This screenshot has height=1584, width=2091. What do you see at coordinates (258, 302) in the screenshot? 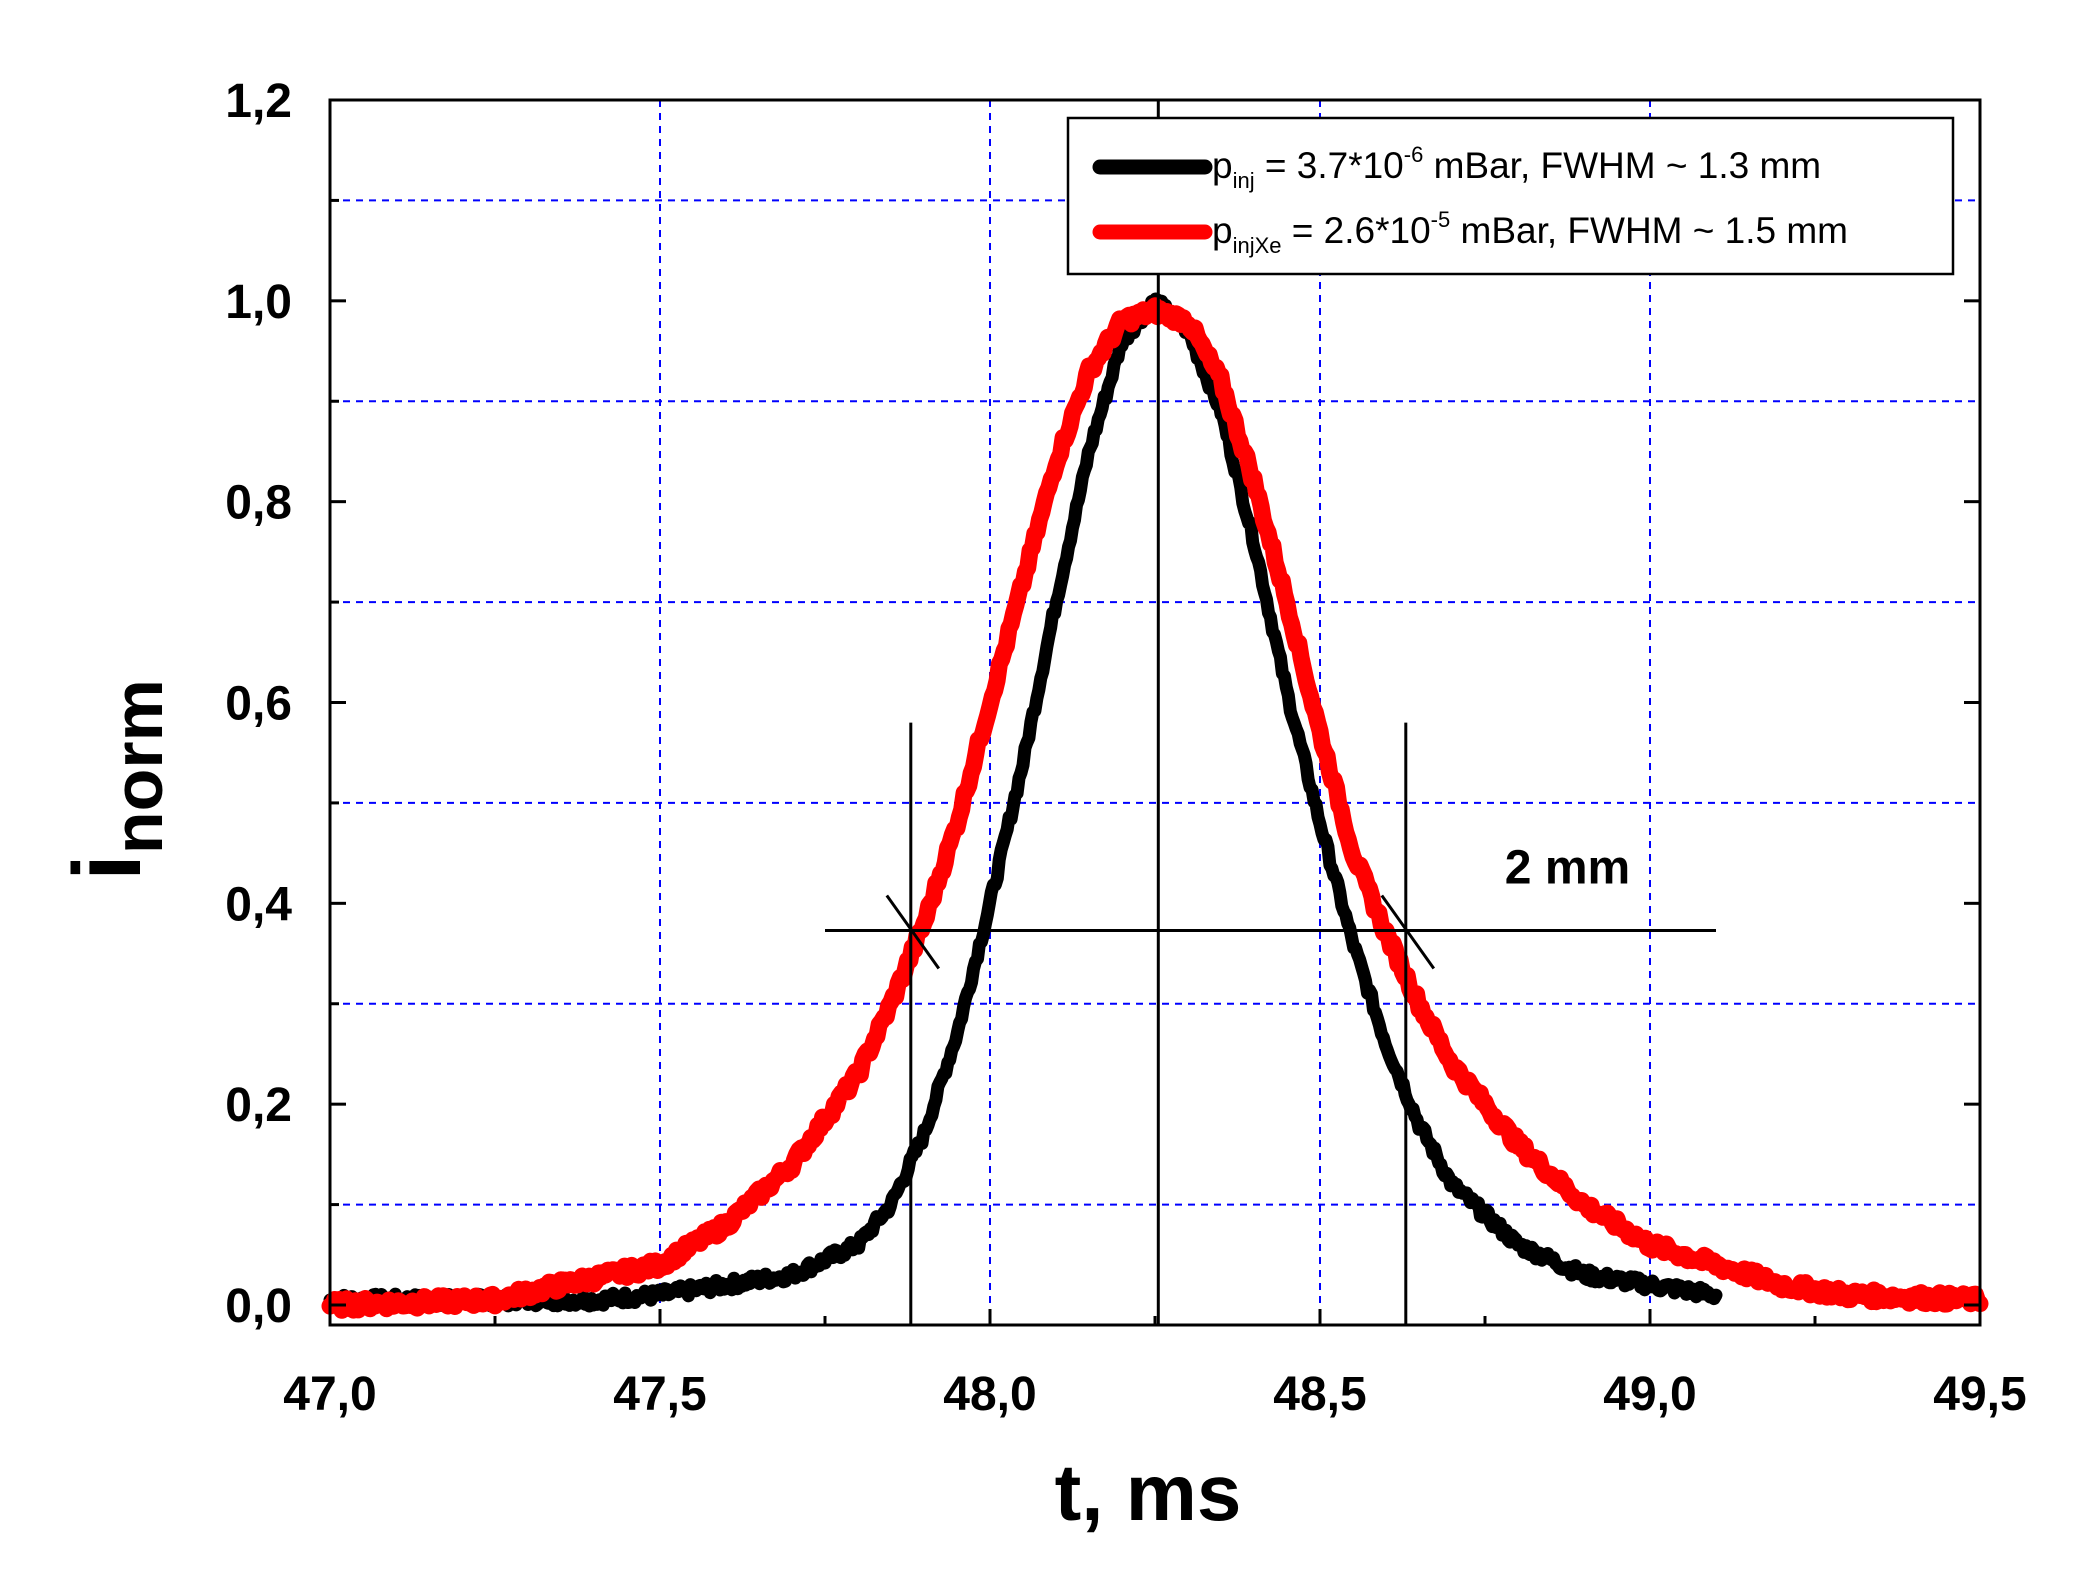
I see `y-tick-label: 1,0` at bounding box center [258, 302].